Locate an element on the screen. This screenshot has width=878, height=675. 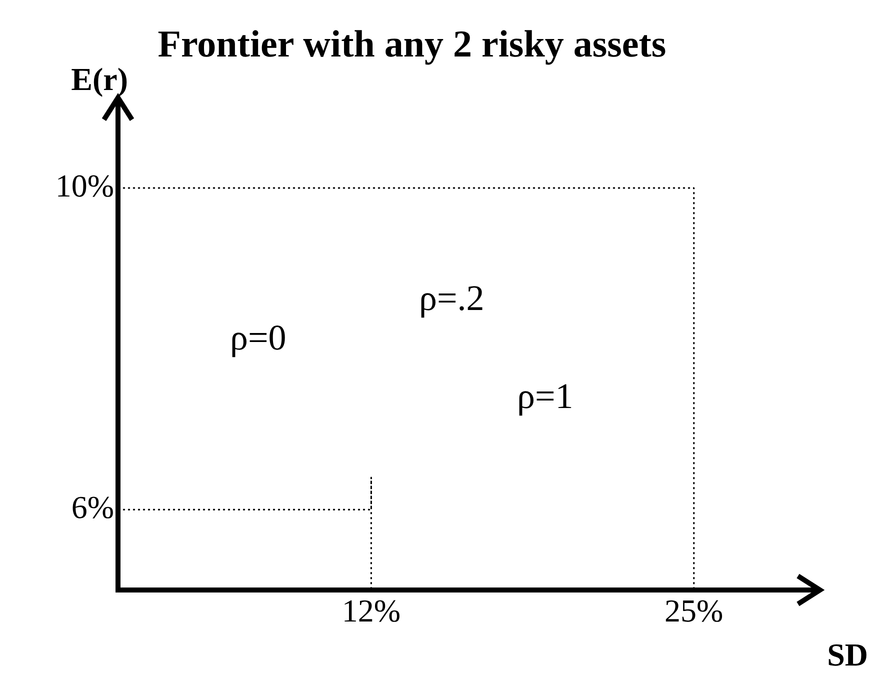
chart-title: Frontier with any 2 risky assets is located at coordinates (412, 45).